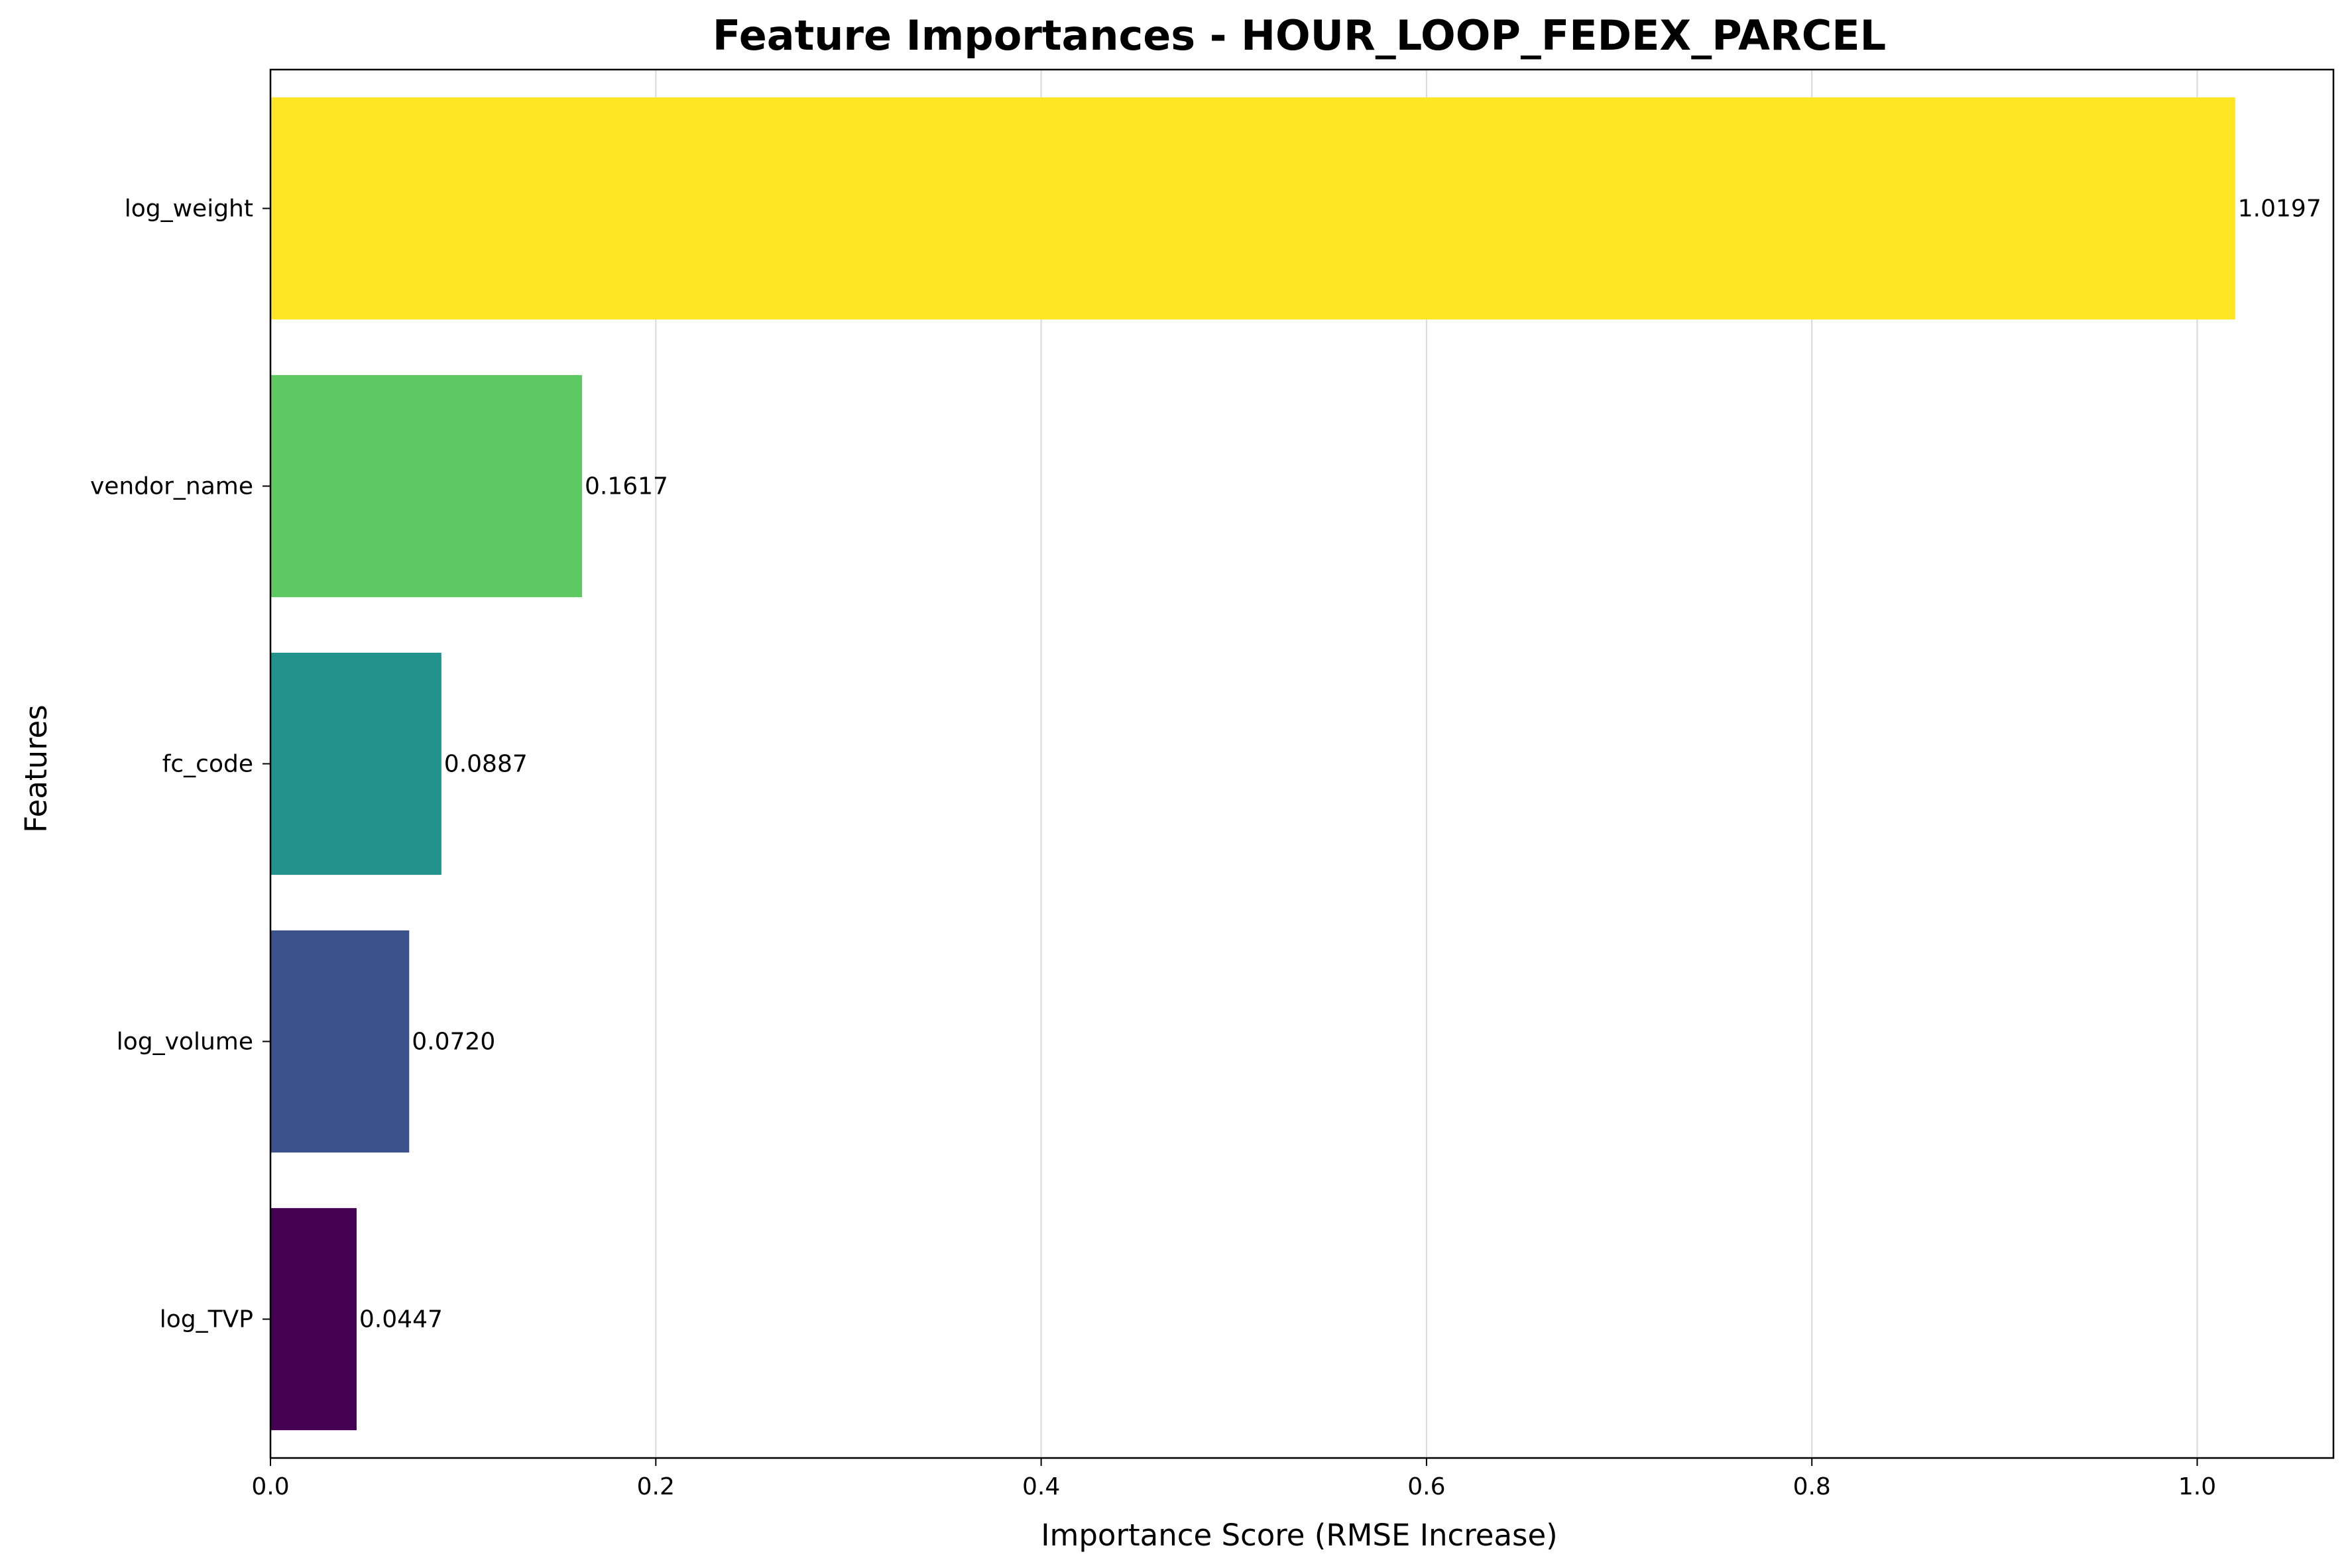 Image resolution: width=2352 pixels, height=1568 pixels. Describe the element at coordinates (340, 1041) in the screenshot. I see `bar-log-volume` at that location.